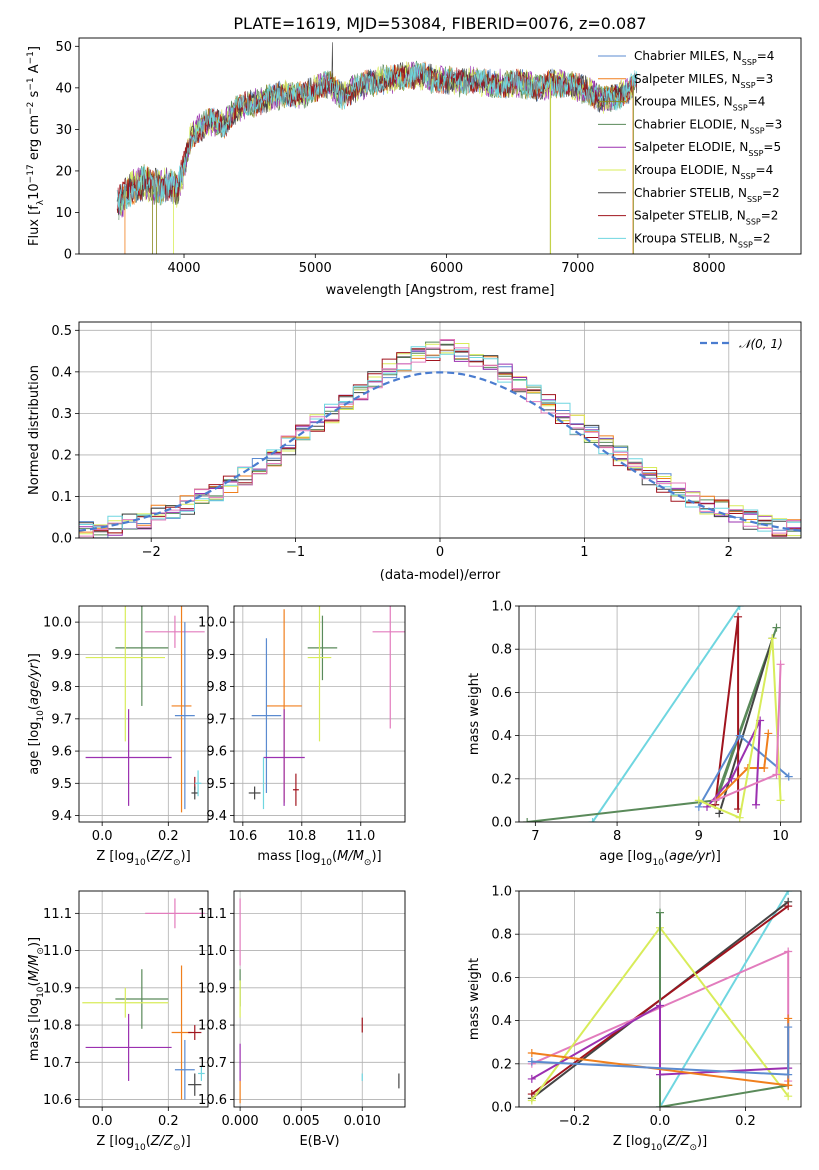  Describe the element at coordinates (63, 88) in the screenshot. I see `y-tick-label: 40` at that location.